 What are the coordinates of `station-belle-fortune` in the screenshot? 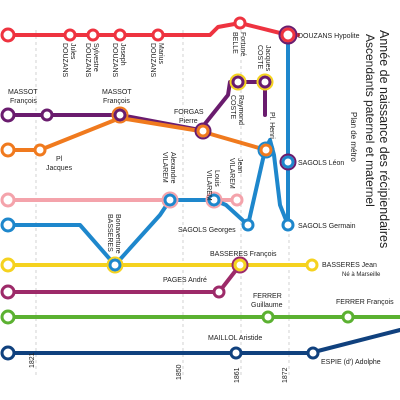 It's located at (240, 23).